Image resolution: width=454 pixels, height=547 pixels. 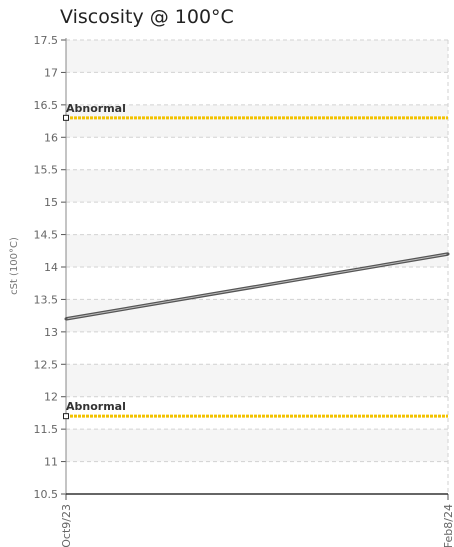 I want to click on y-tick-label: 15.5, so click(x=46, y=170).